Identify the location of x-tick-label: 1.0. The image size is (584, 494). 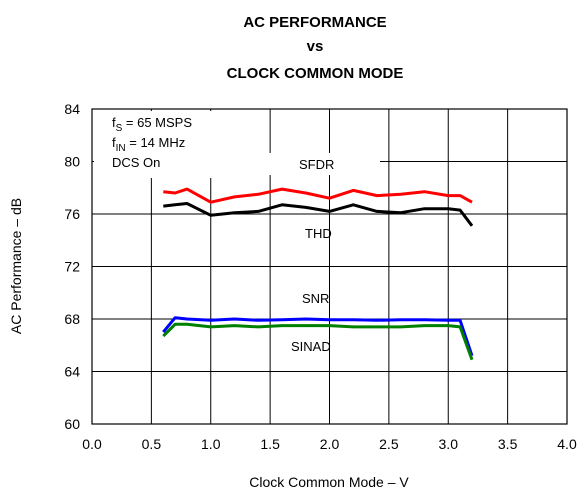
(211, 444).